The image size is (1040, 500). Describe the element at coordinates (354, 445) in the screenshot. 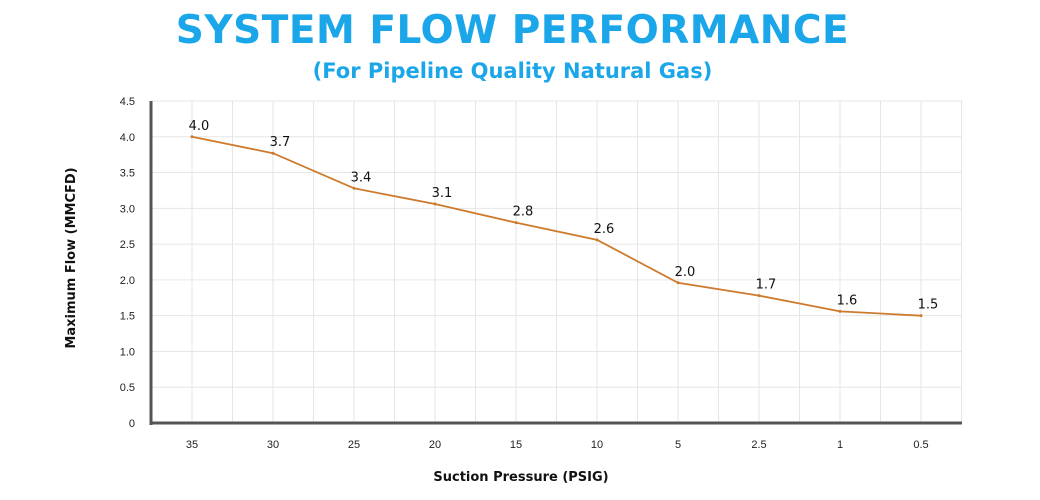

I see `x-tick-label: 25` at that location.